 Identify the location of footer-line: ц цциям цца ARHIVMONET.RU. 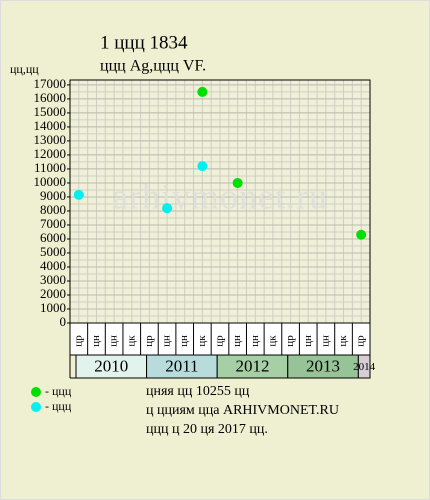
(242, 410).